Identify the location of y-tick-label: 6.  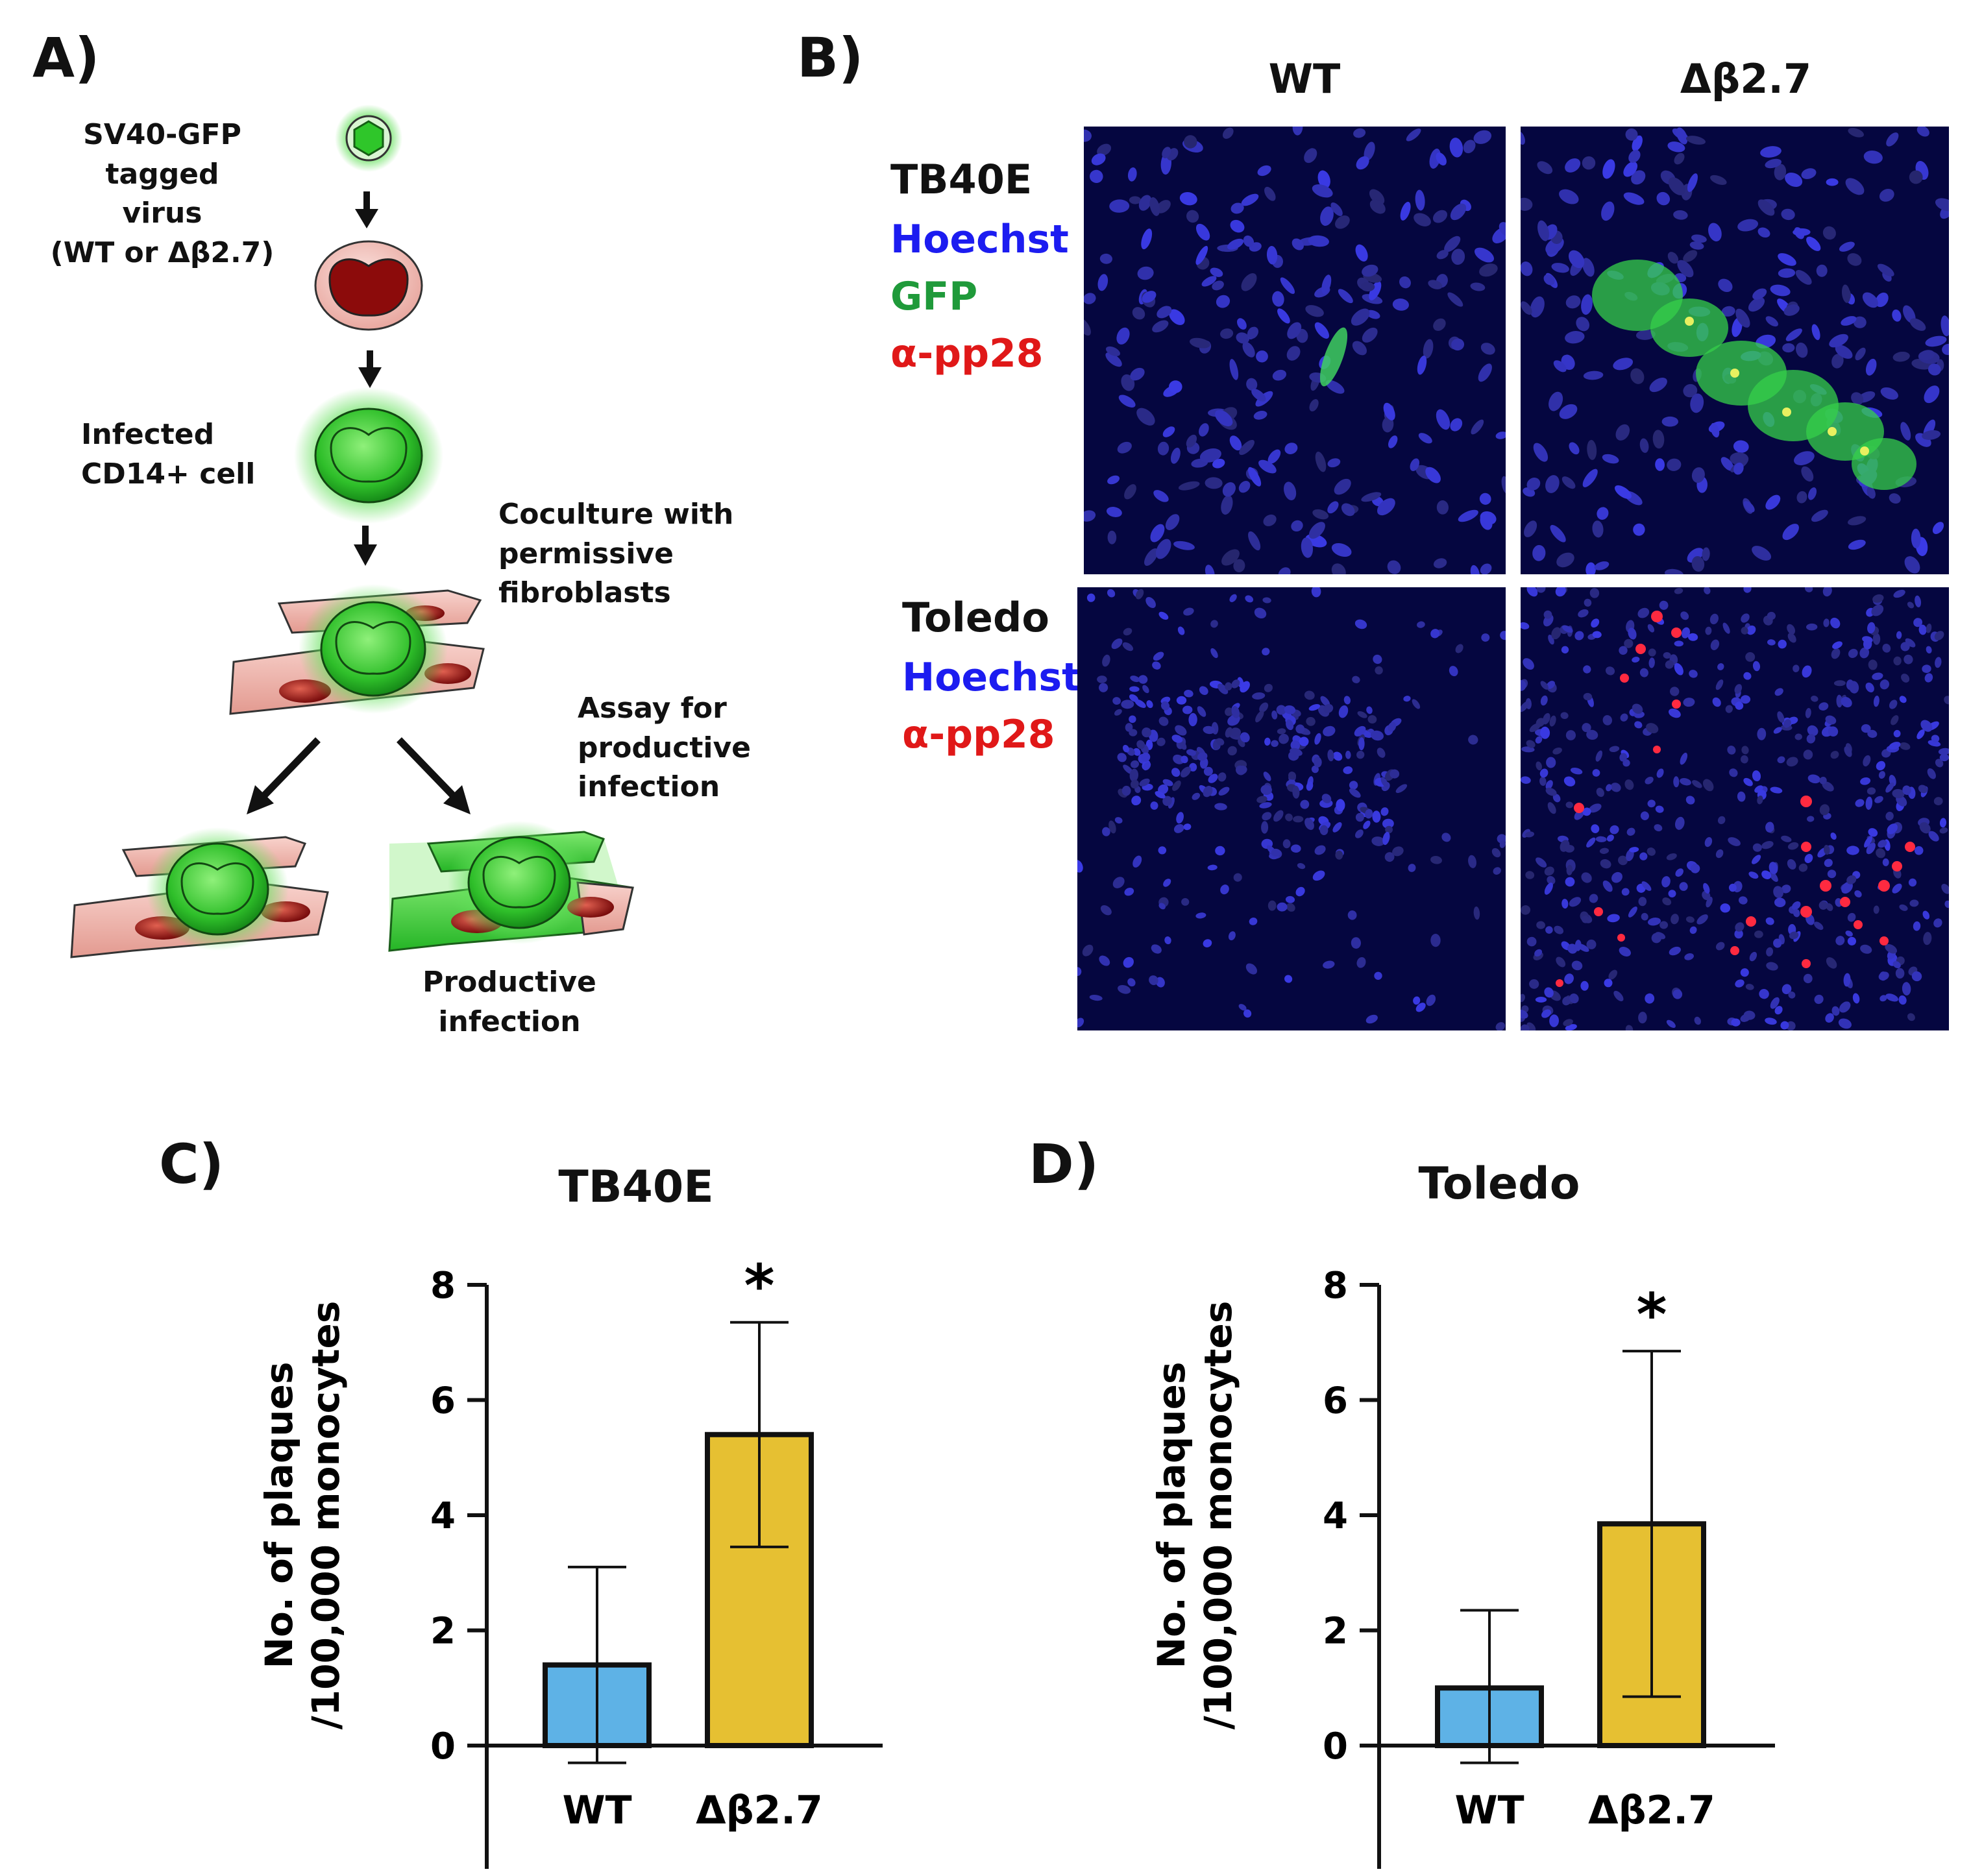
(1336, 1401).